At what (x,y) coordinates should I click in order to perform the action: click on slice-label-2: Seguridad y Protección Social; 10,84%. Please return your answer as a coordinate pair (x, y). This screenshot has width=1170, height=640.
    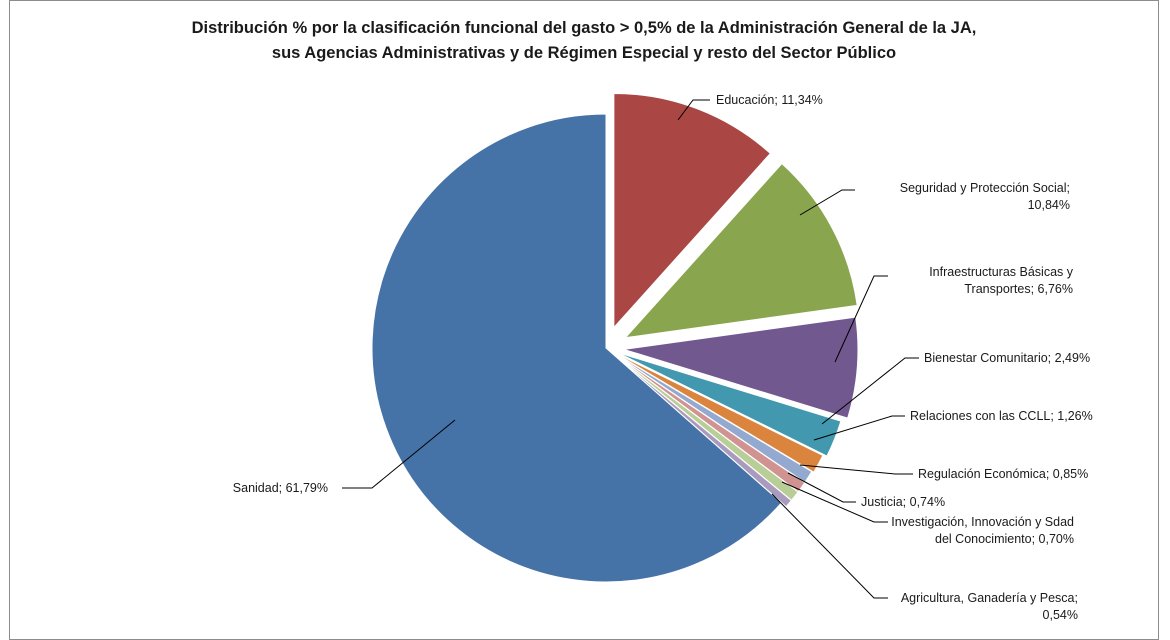
    Looking at the image, I should click on (985, 196).